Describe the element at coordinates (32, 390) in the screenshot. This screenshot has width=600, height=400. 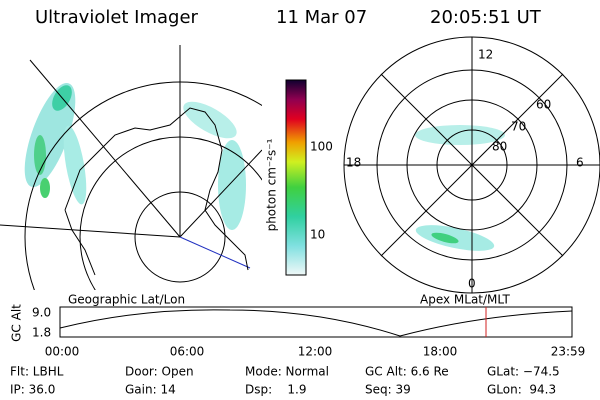
I see `info-field: IP: 36.0` at that location.